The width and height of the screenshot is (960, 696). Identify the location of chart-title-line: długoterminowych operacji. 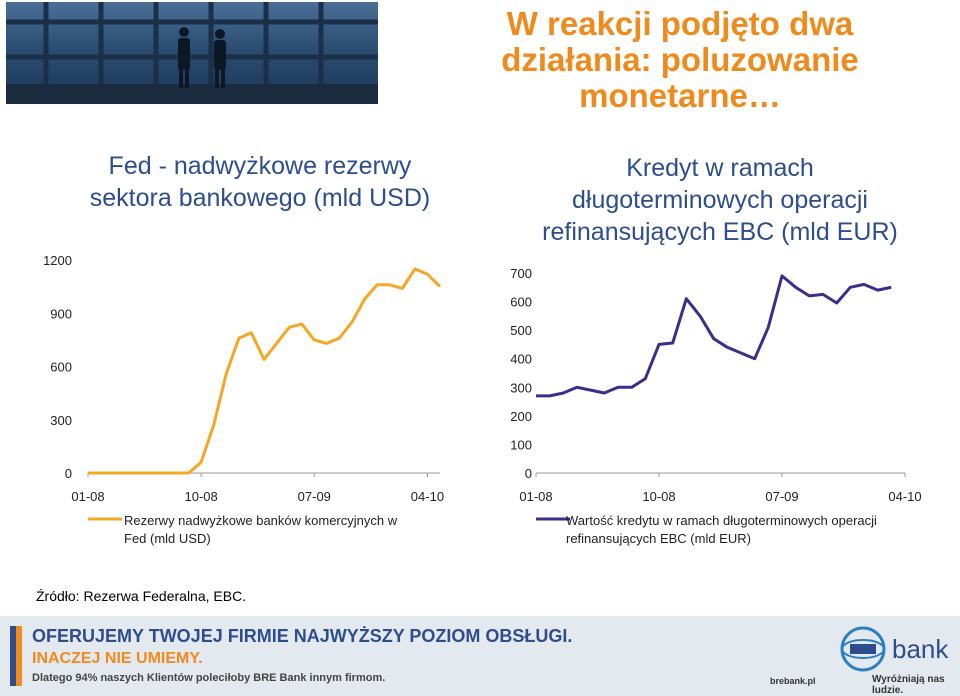
(720, 200).